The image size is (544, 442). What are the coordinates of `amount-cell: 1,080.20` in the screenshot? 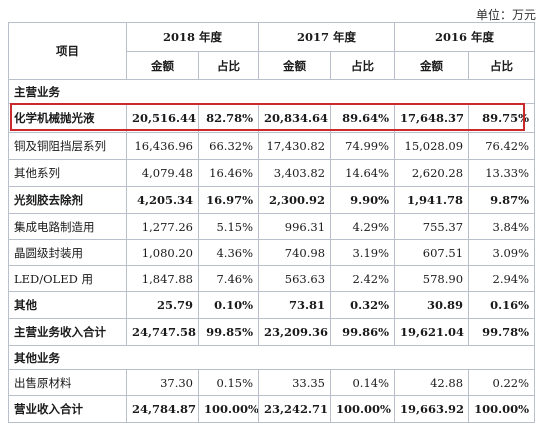 It's located at (162, 252).